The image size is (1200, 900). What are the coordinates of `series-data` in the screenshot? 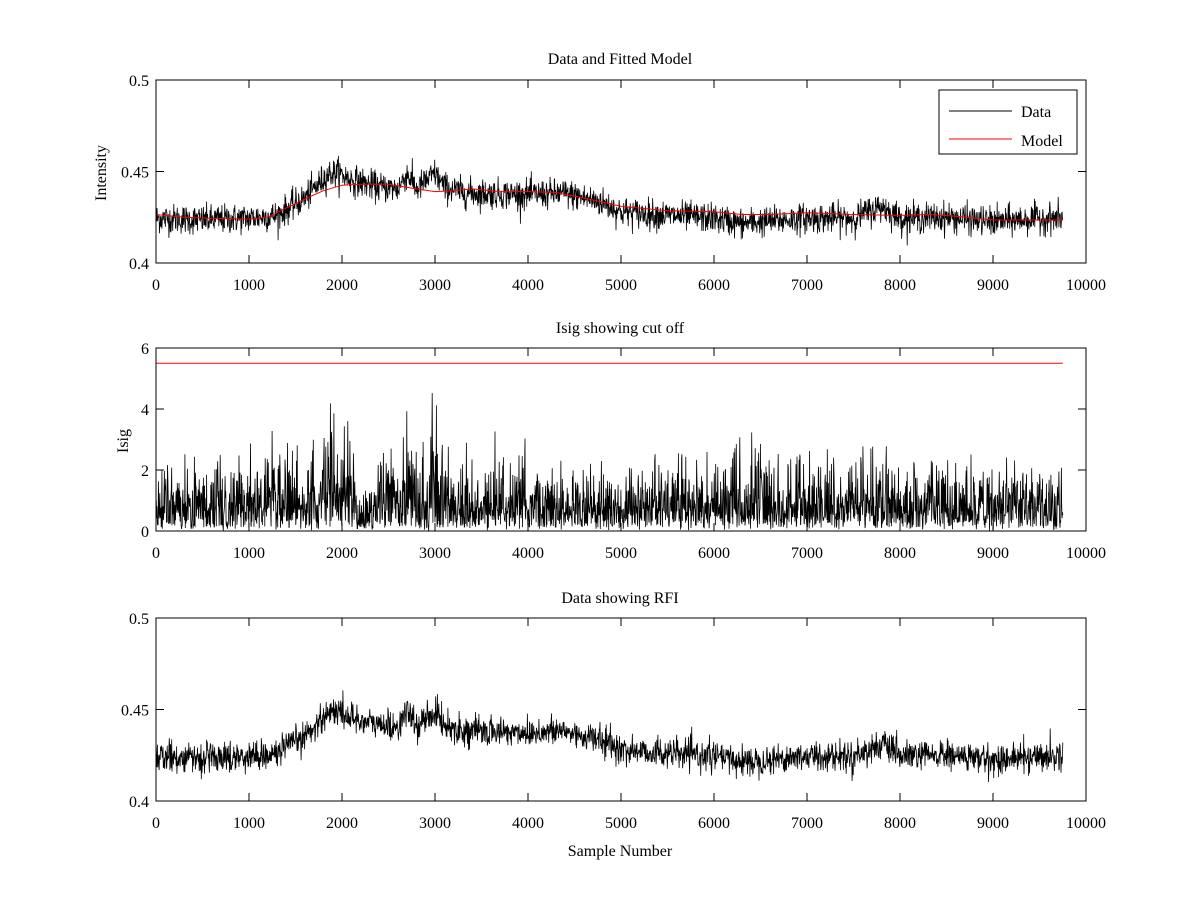 It's located at (609, 200).